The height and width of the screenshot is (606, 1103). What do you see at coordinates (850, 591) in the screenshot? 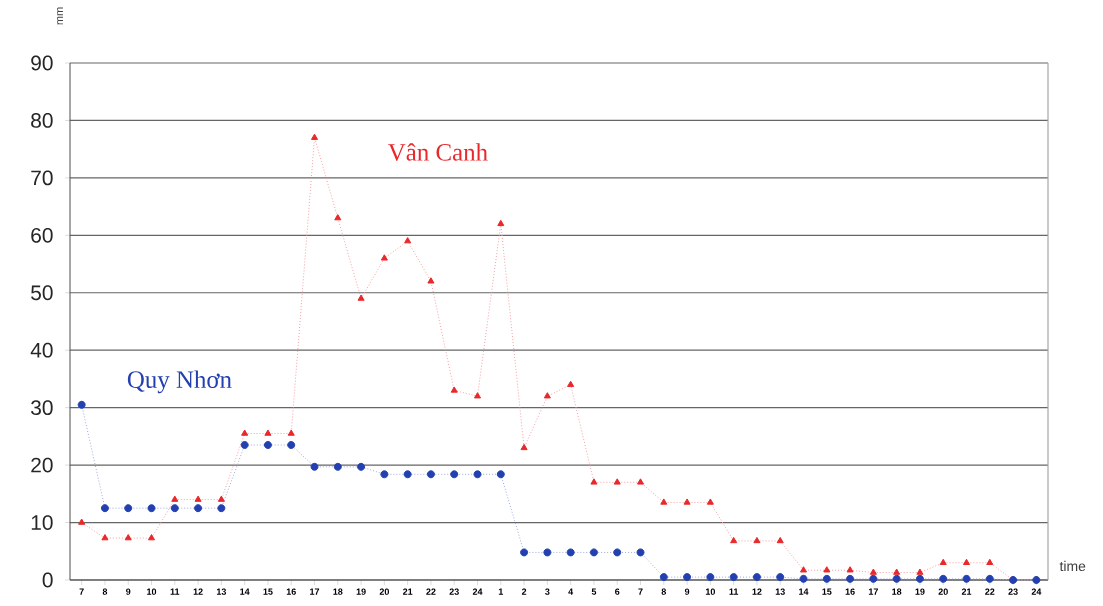
I see `x-tick-label: 16` at bounding box center [850, 591].